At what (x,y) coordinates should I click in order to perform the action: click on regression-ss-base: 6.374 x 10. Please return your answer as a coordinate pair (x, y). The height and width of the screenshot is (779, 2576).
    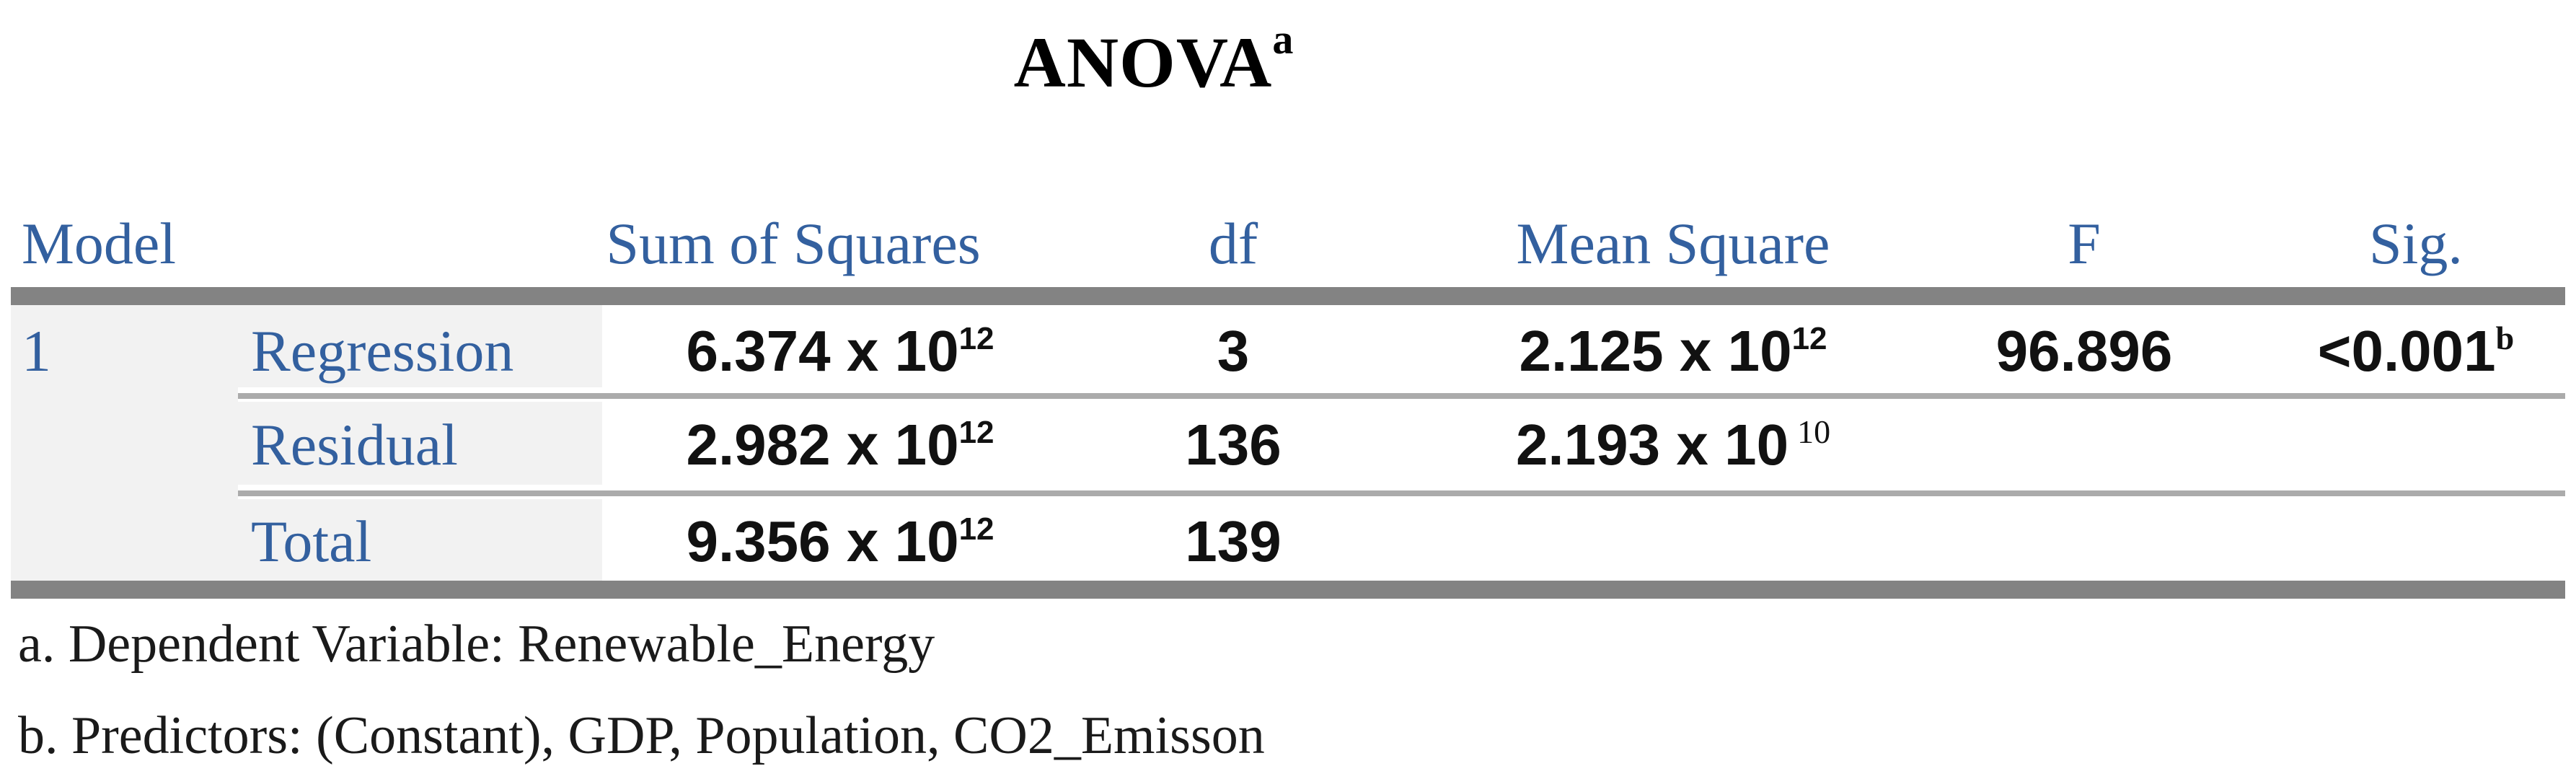
    Looking at the image, I should click on (822, 351).